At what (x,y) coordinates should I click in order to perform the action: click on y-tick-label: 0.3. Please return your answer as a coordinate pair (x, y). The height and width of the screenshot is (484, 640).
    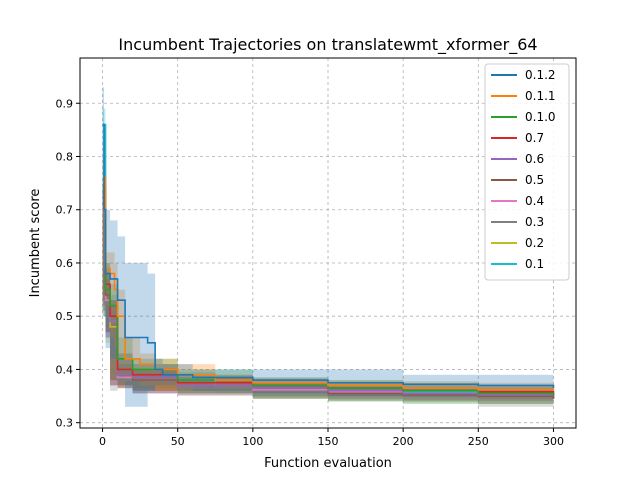
    Looking at the image, I should click on (65, 423).